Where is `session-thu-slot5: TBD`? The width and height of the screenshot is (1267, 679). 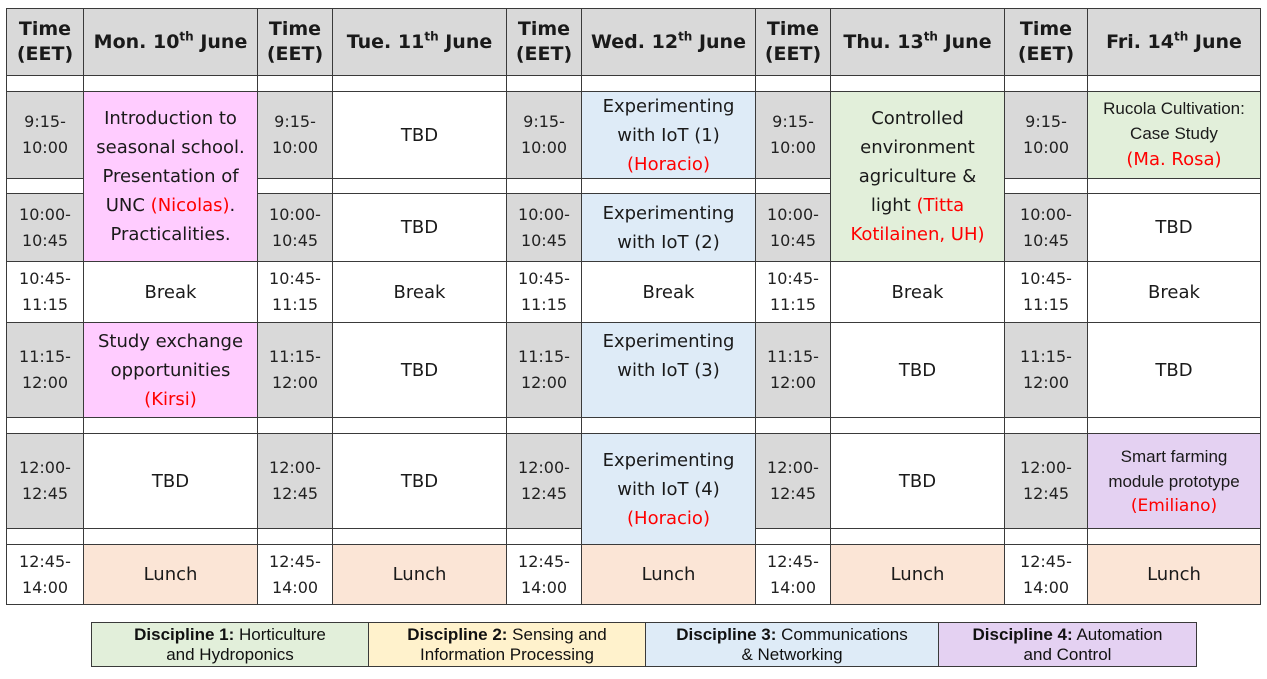 session-thu-slot5: TBD is located at coordinates (917, 481).